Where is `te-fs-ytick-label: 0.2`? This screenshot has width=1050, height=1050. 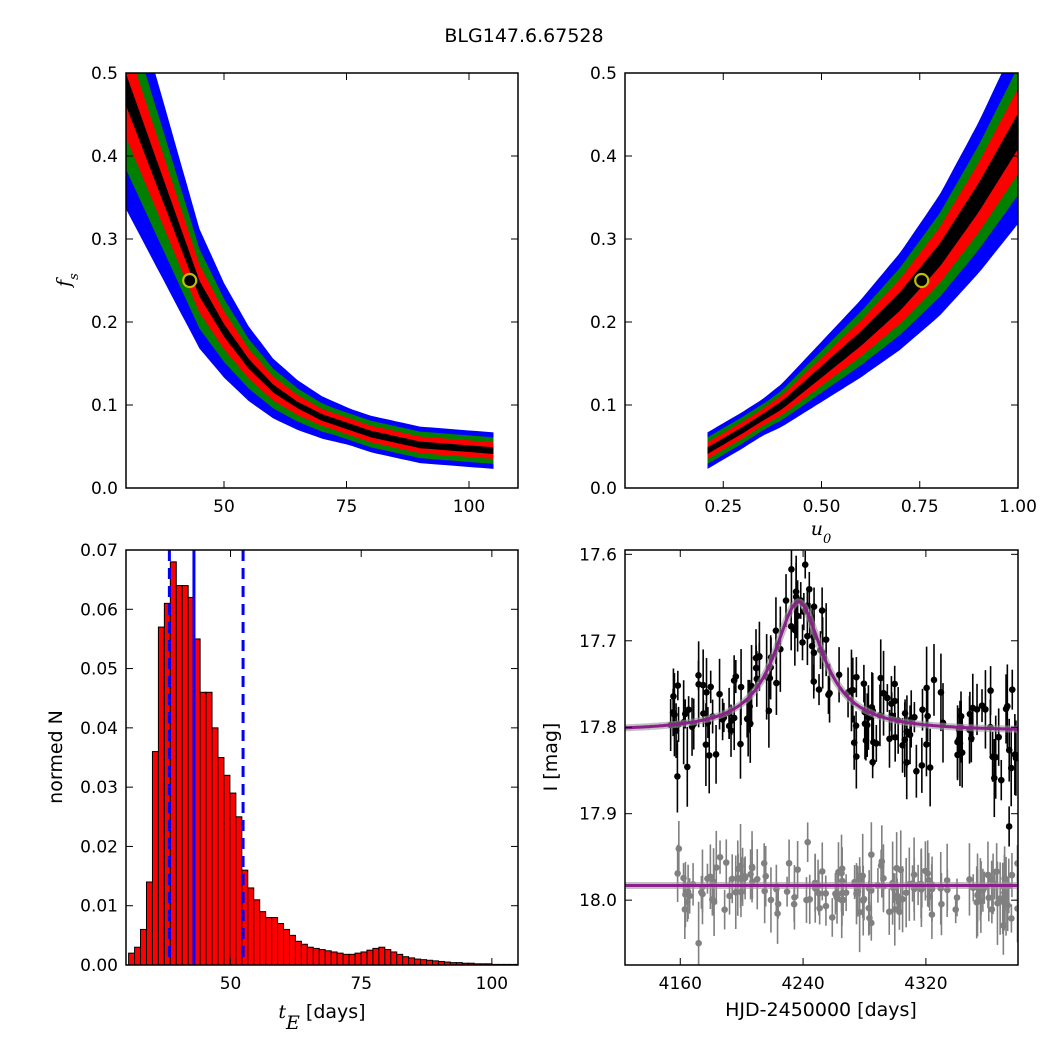
te-fs-ytick-label: 0.2 is located at coordinates (104, 323).